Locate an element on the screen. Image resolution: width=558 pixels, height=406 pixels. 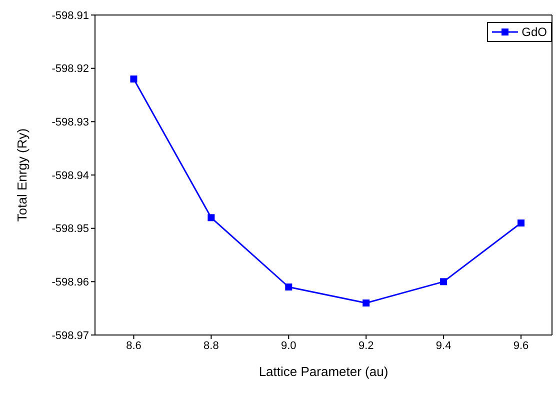
y-tick-label: -598.95 is located at coordinates (70, 229).